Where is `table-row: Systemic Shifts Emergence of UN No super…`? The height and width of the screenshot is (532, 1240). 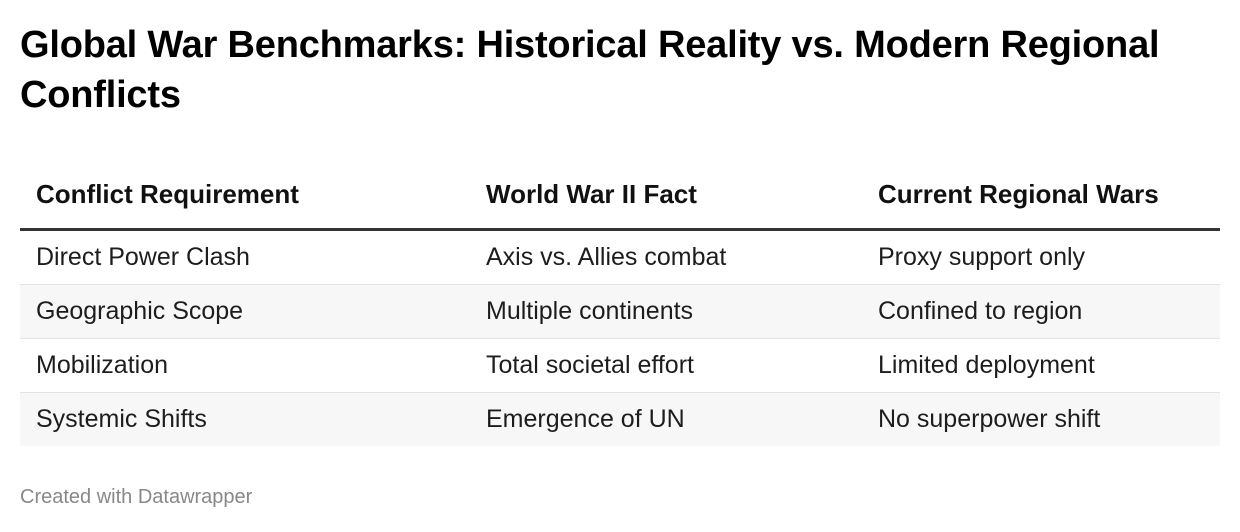
table-row: Systemic Shifts Emergence of UN No super… is located at coordinates (620, 419).